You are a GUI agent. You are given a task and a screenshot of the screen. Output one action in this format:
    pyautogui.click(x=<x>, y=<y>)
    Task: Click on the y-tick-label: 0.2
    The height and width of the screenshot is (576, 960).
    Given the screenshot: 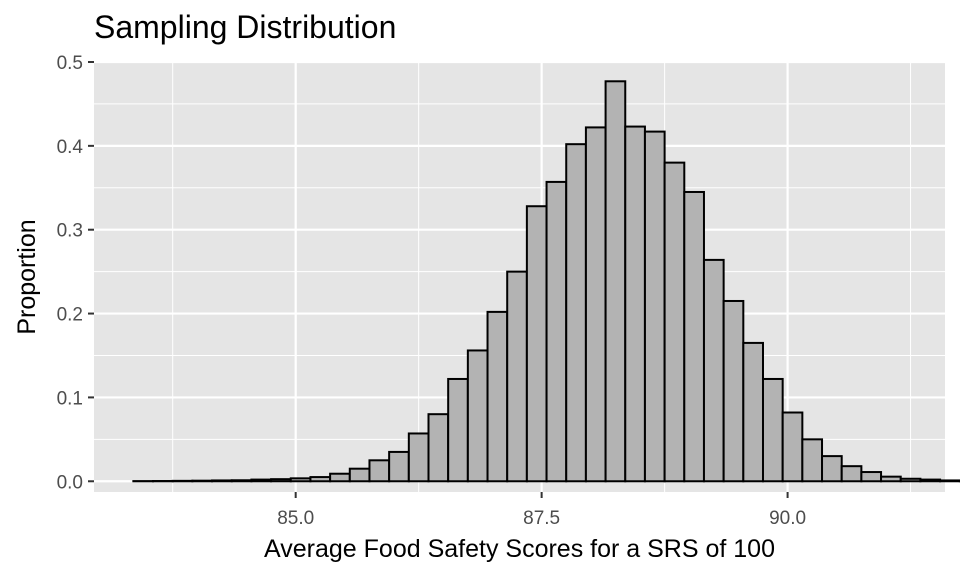 What is the action you would take?
    pyautogui.click(x=70, y=315)
    